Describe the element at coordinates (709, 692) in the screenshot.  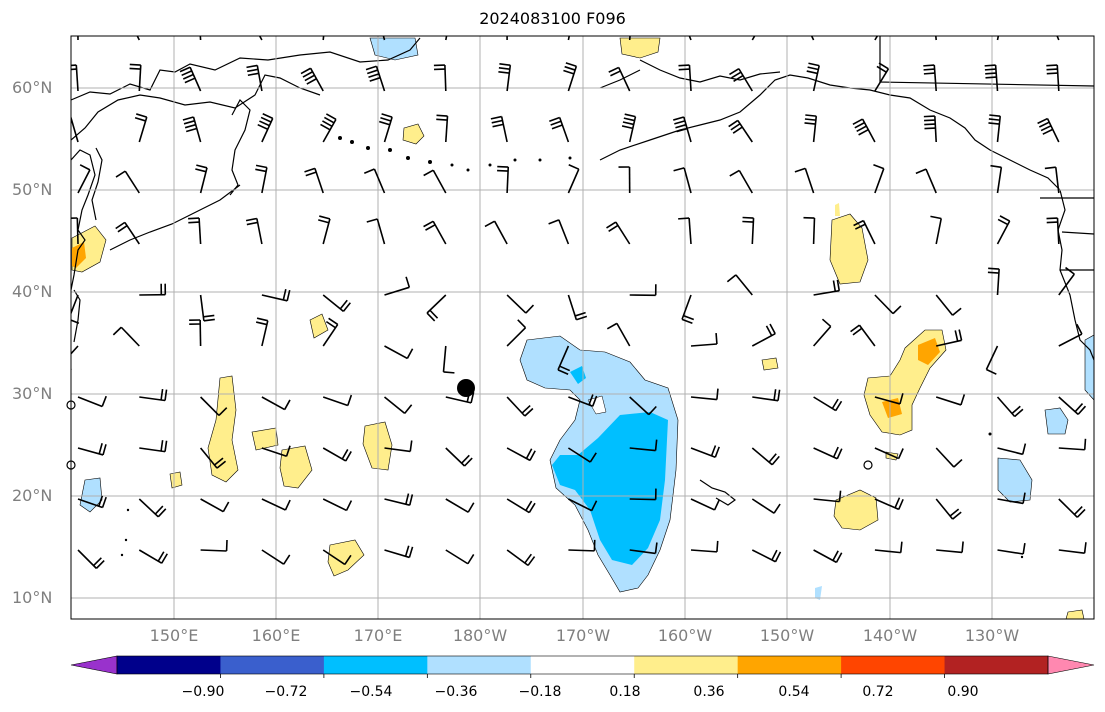
I see `colorbar-tick-label: 0.36` at that location.